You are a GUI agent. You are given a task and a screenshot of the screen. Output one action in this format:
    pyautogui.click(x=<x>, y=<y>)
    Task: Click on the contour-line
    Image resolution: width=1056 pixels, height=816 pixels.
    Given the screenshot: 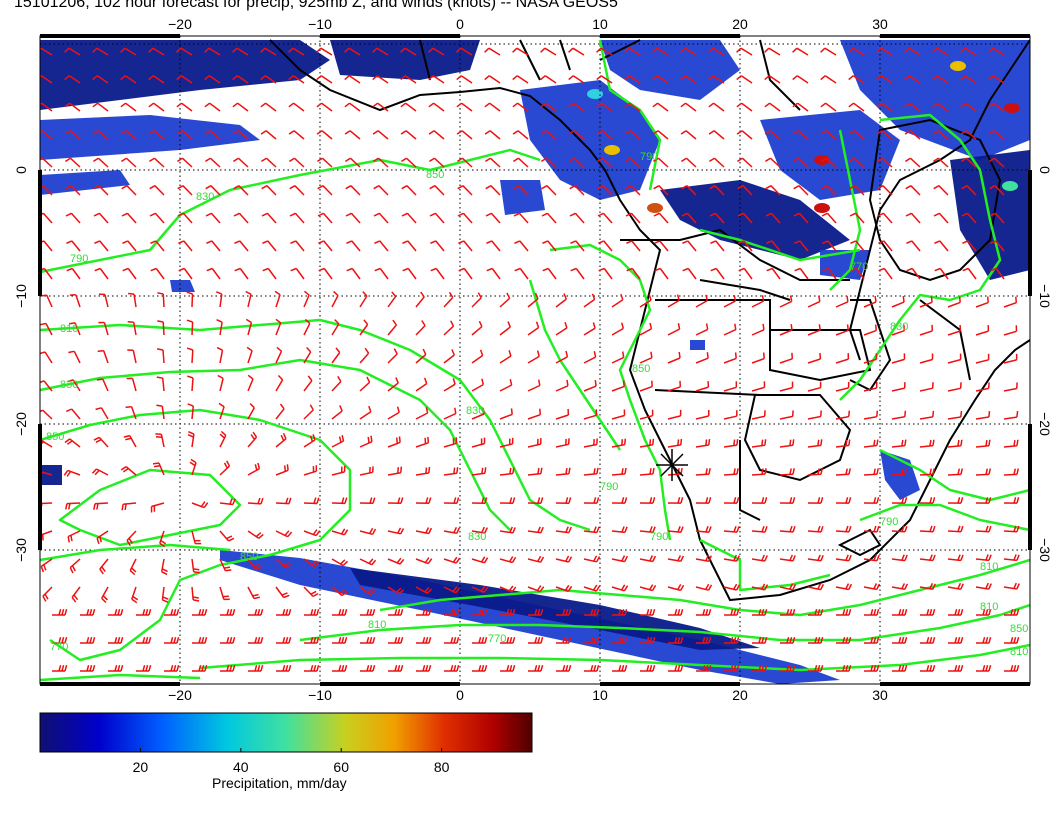 What is the action you would take?
    pyautogui.click(x=780, y=245)
    